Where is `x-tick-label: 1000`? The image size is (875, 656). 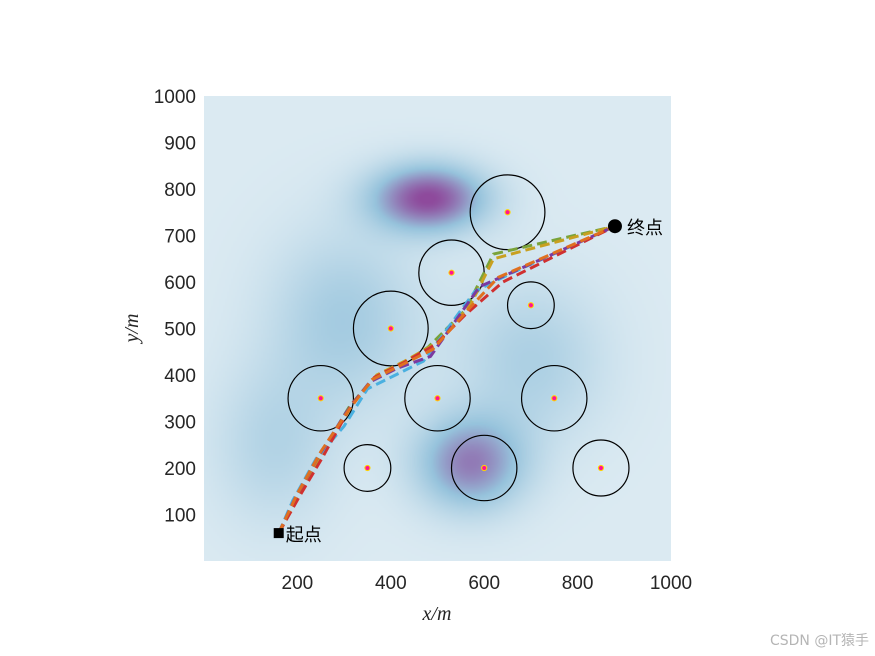 x-tick-label: 1000 is located at coordinates (671, 583).